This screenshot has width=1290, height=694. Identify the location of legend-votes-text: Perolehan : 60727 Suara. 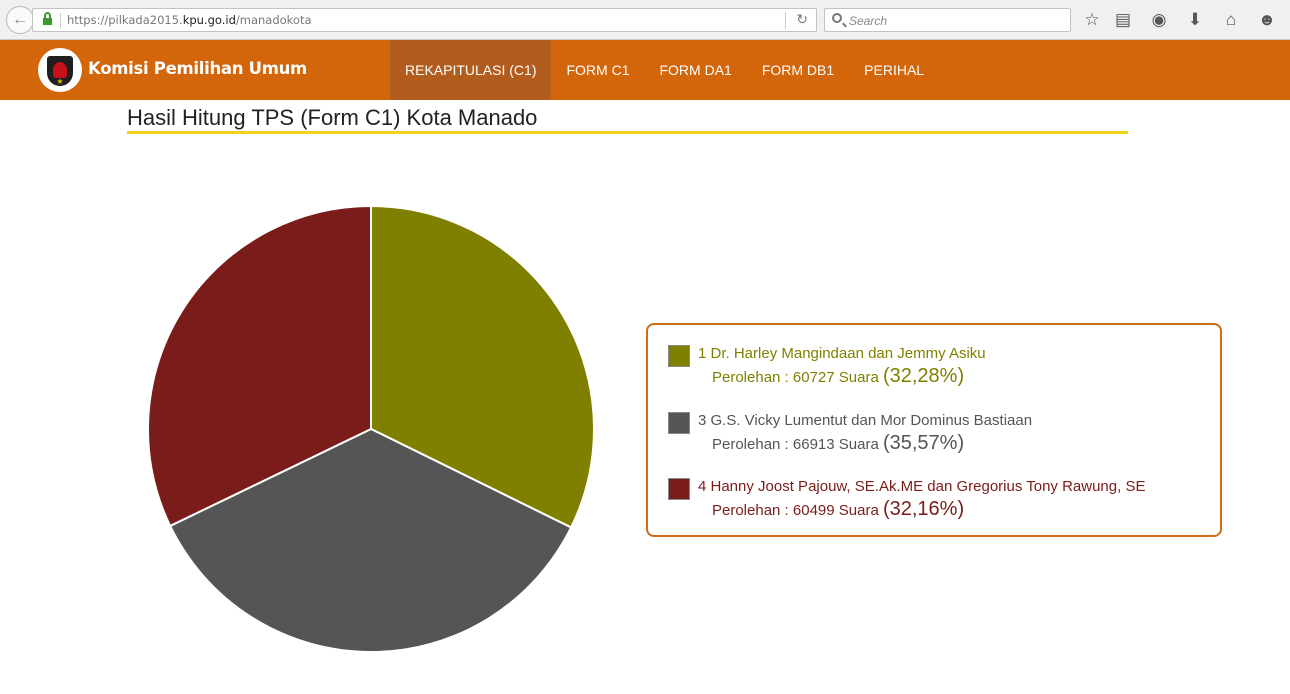
(797, 377).